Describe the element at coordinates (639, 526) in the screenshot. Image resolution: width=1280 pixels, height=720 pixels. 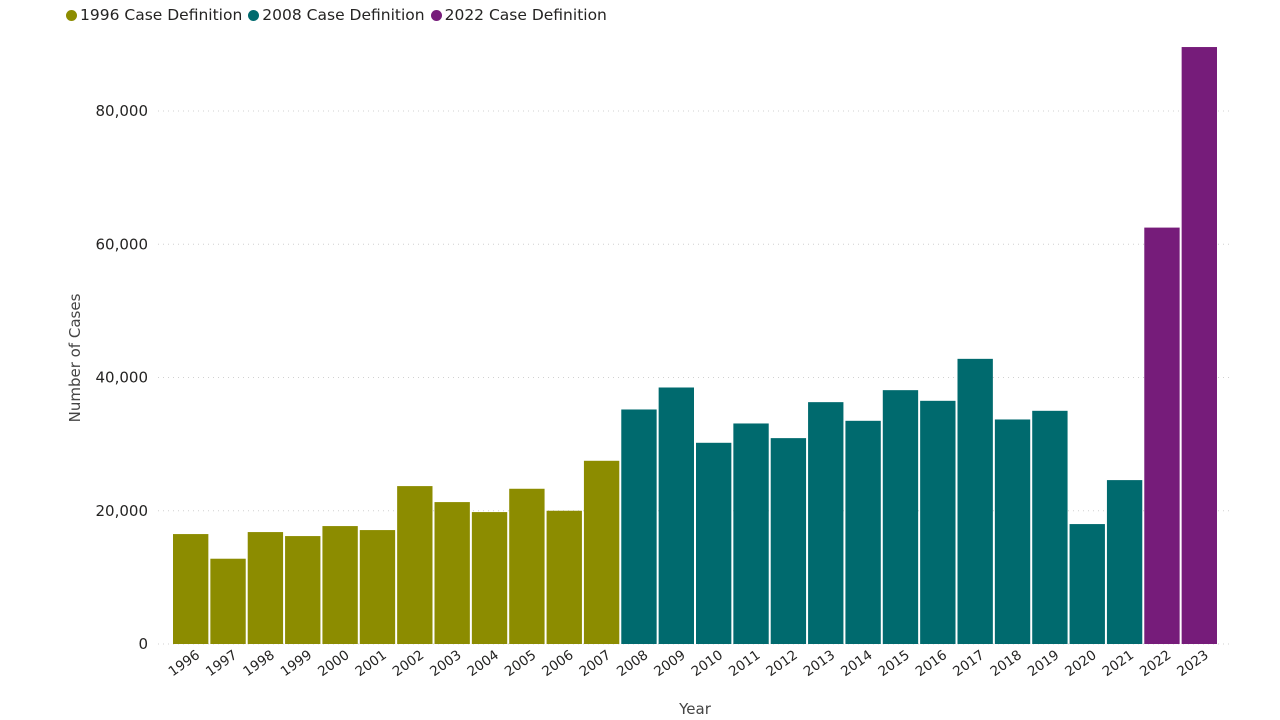
I see `bar-2008` at that location.